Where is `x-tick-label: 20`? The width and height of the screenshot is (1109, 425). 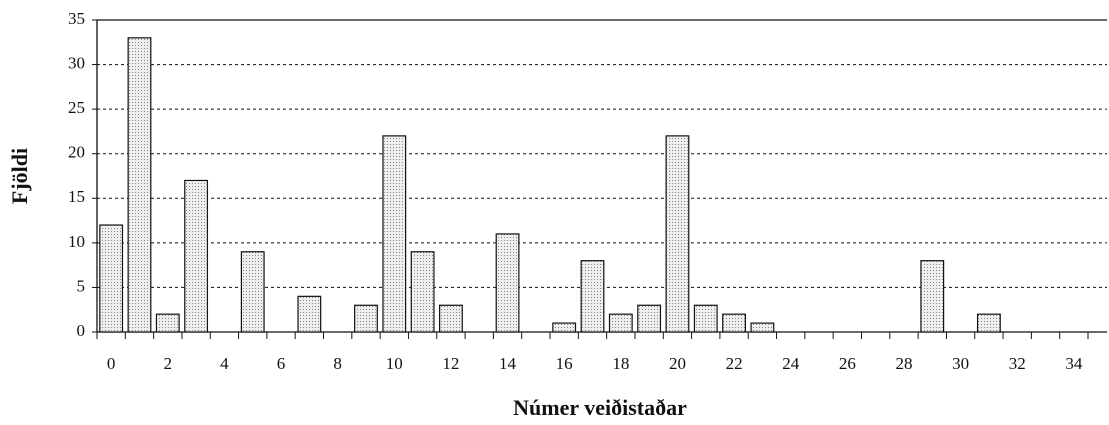 x-tick-label: 20 is located at coordinates (677, 363).